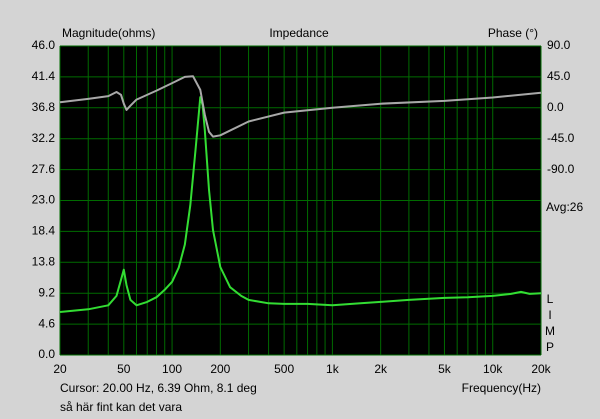  I want to click on y2-tick-label: -90.0, so click(561, 169).